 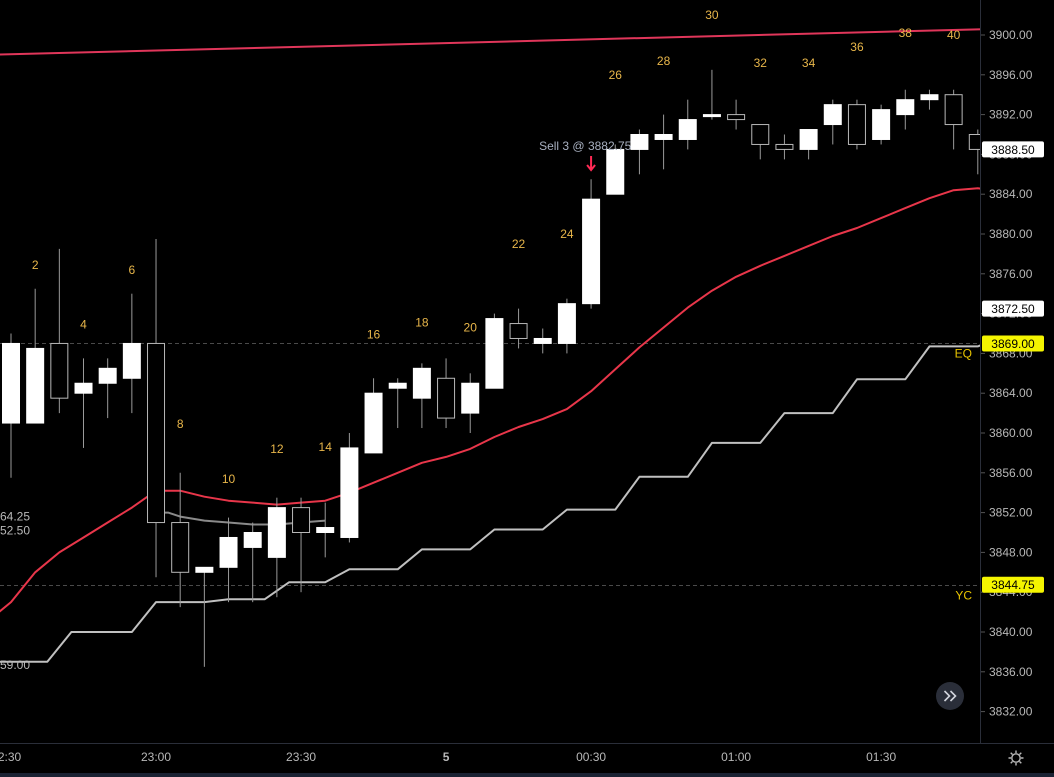 What do you see at coordinates (1013, 367) in the screenshot?
I see `price-badges: 3888.50 3872.50 3869.00 3844.75` at bounding box center [1013, 367].